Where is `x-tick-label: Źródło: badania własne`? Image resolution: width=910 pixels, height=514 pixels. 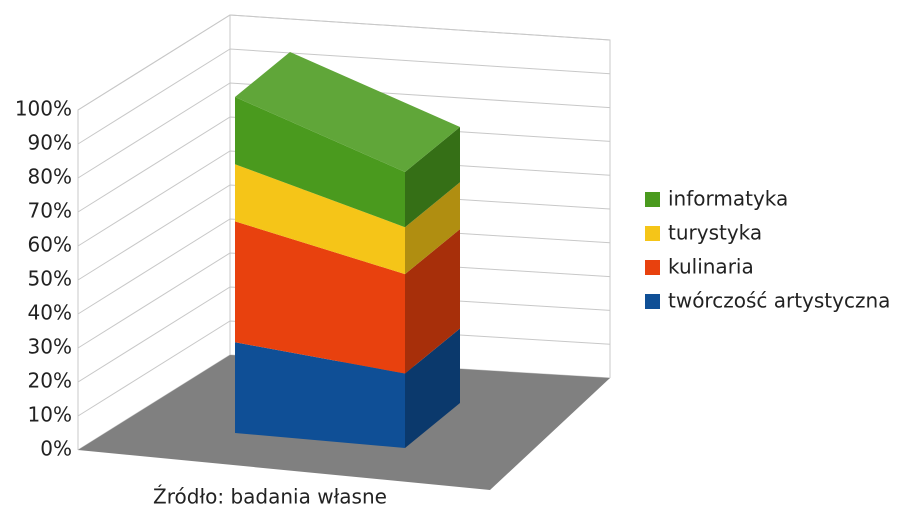 x-tick-label: Źródło: badania własne is located at coordinates (270, 497).